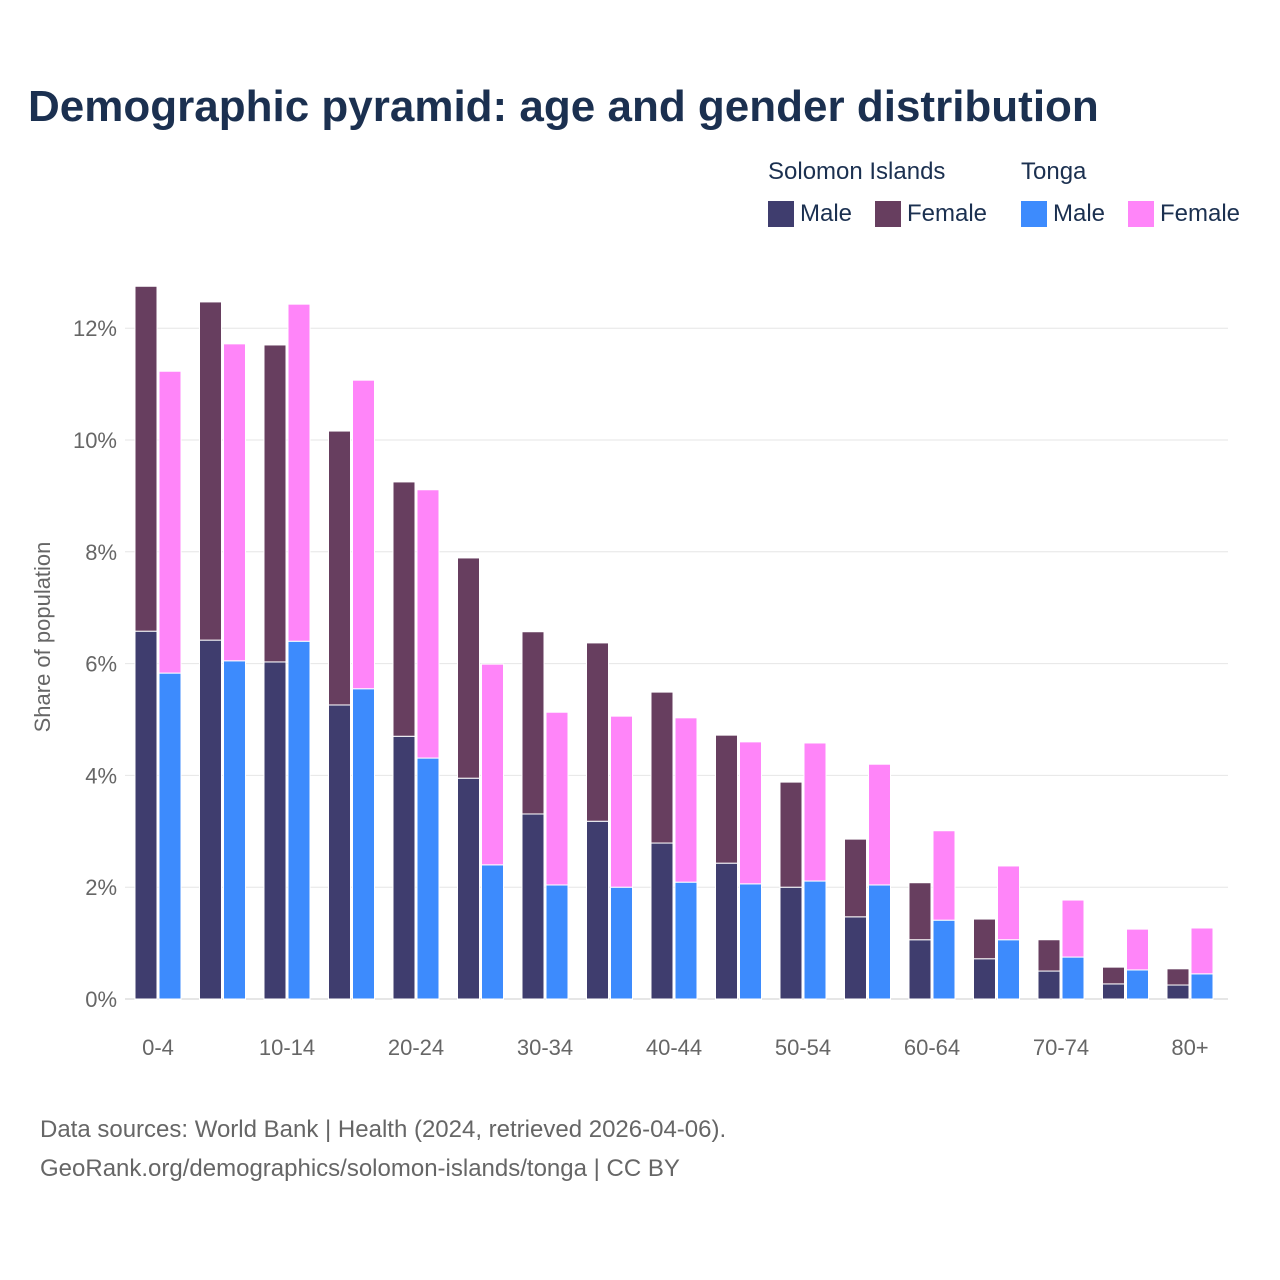 The height and width of the screenshot is (1280, 1280). I want to click on y-tick-label: 8%, so click(101, 552).